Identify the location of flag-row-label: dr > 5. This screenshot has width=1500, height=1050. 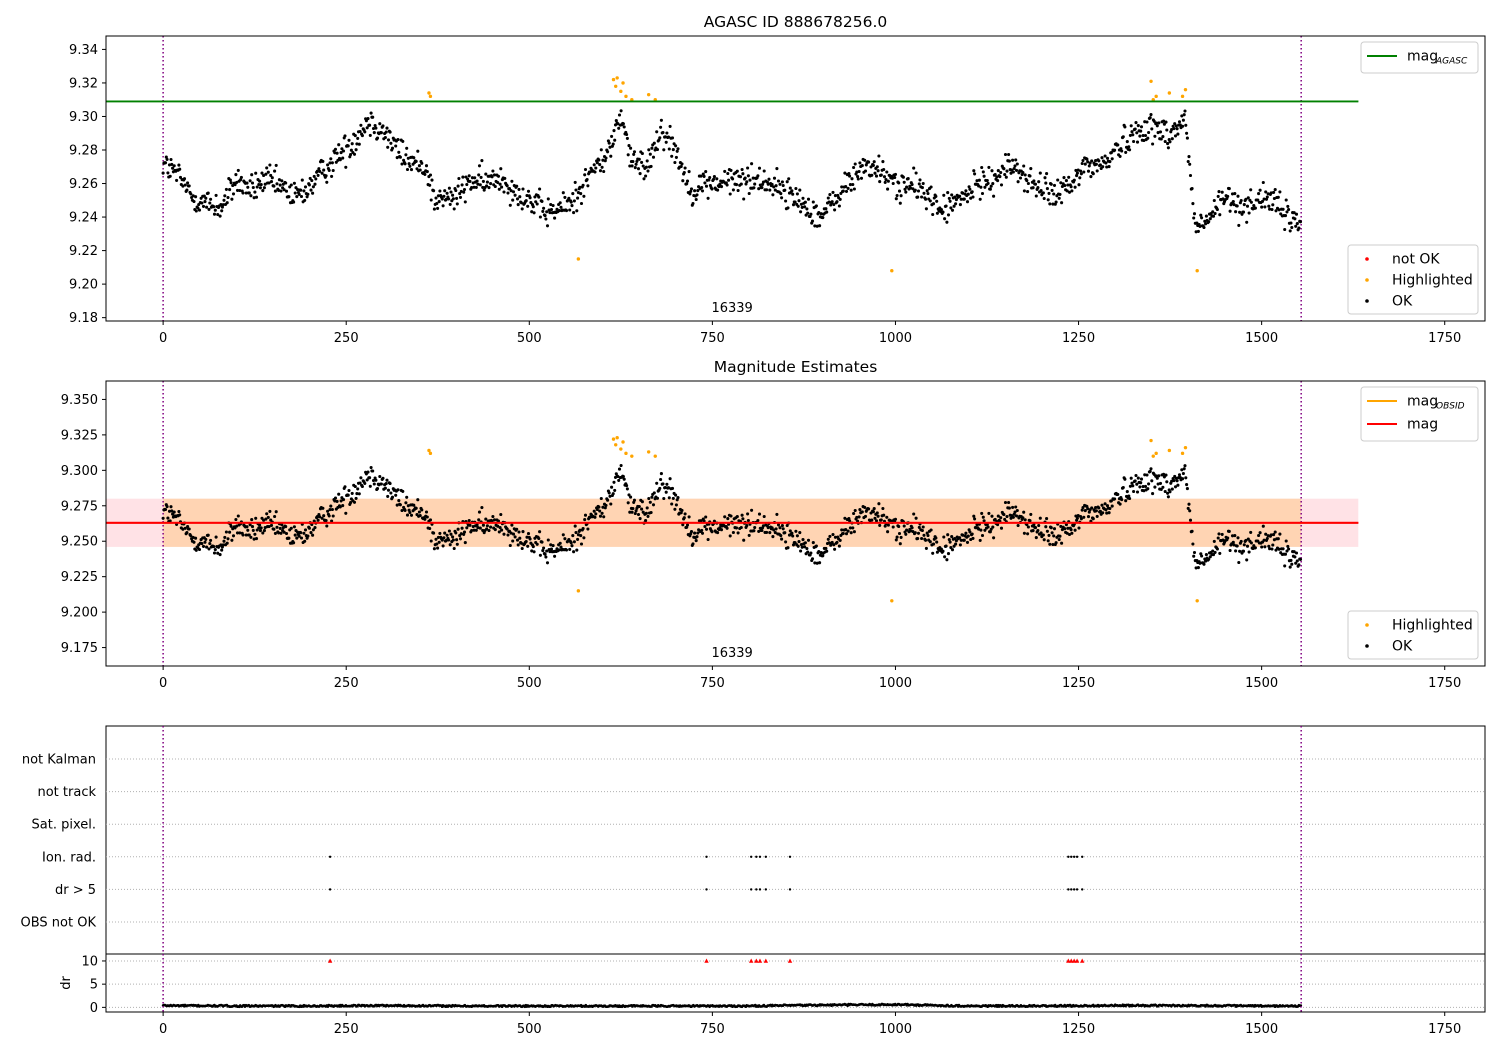
(75, 890).